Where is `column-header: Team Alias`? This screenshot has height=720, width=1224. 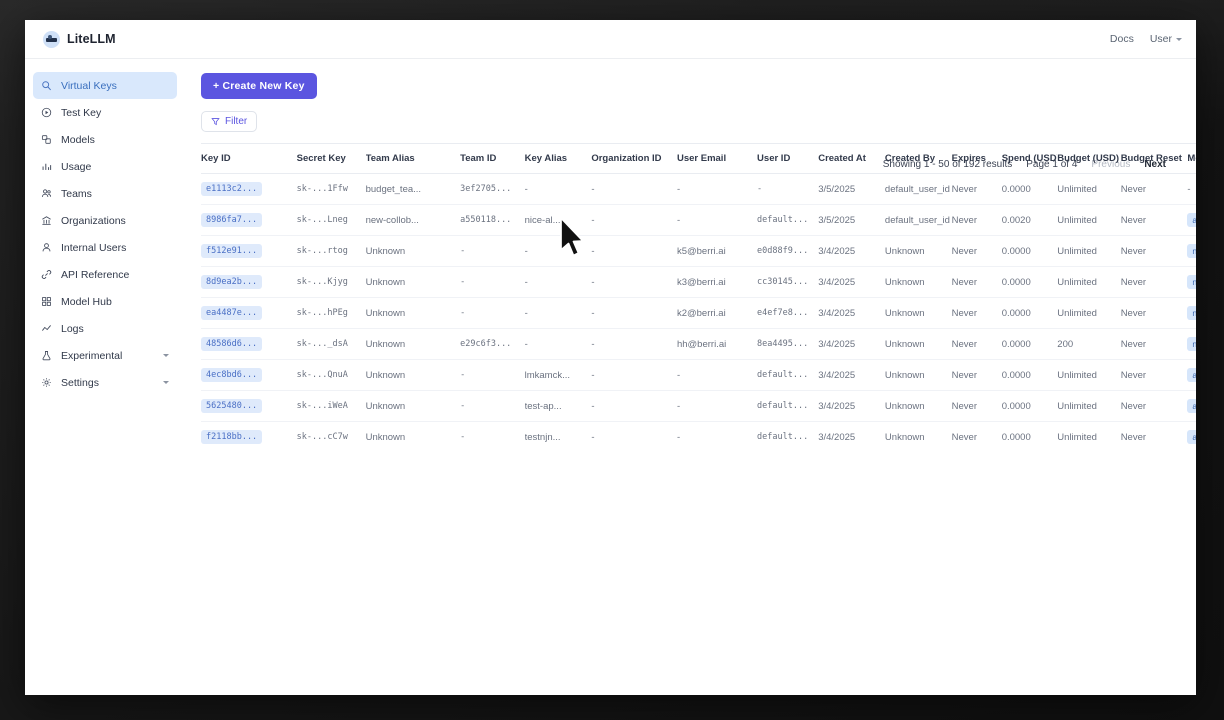
column-header: Team Alias is located at coordinates (413, 159).